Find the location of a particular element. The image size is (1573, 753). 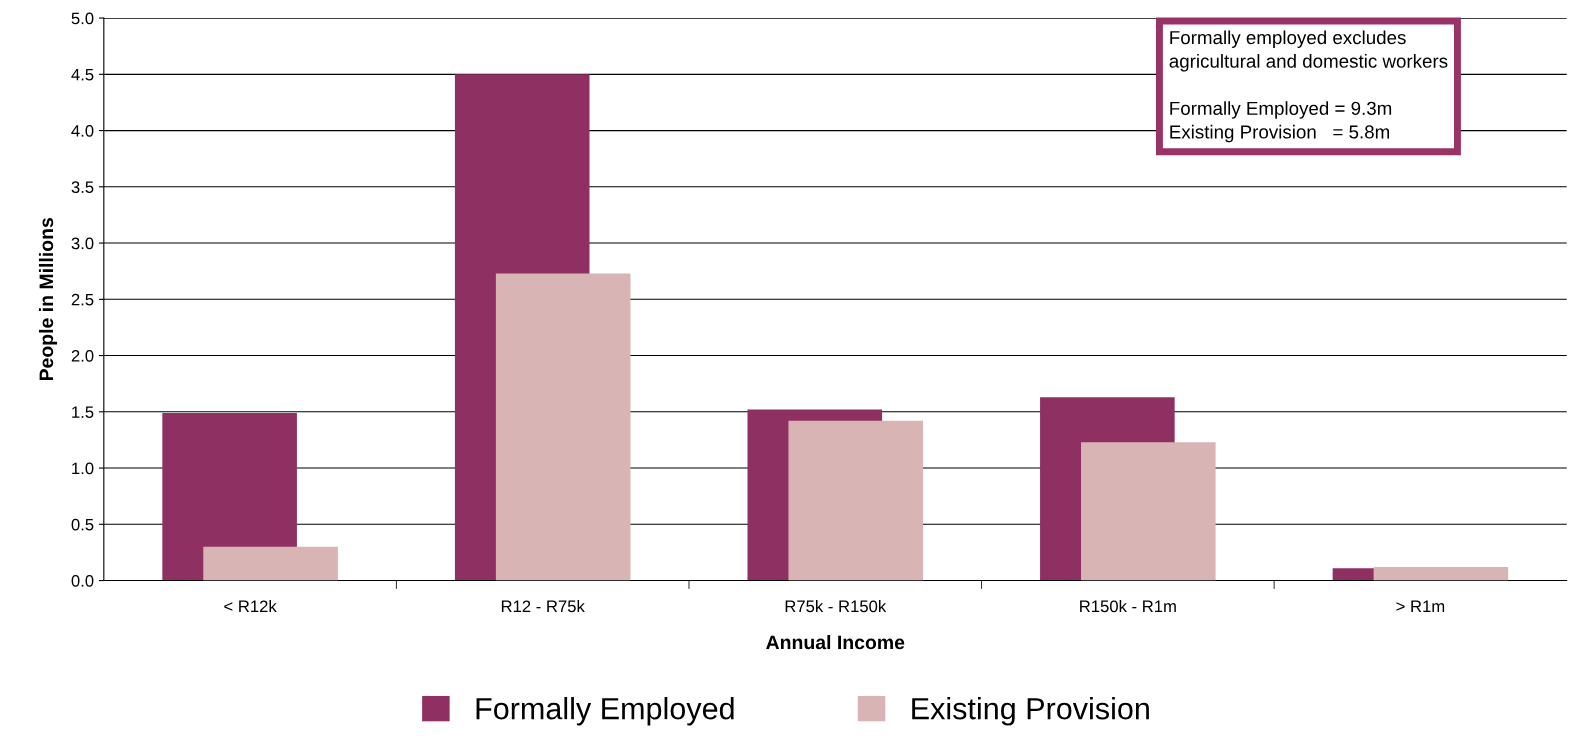

x-tick-label: < R12k is located at coordinates (250, 606).